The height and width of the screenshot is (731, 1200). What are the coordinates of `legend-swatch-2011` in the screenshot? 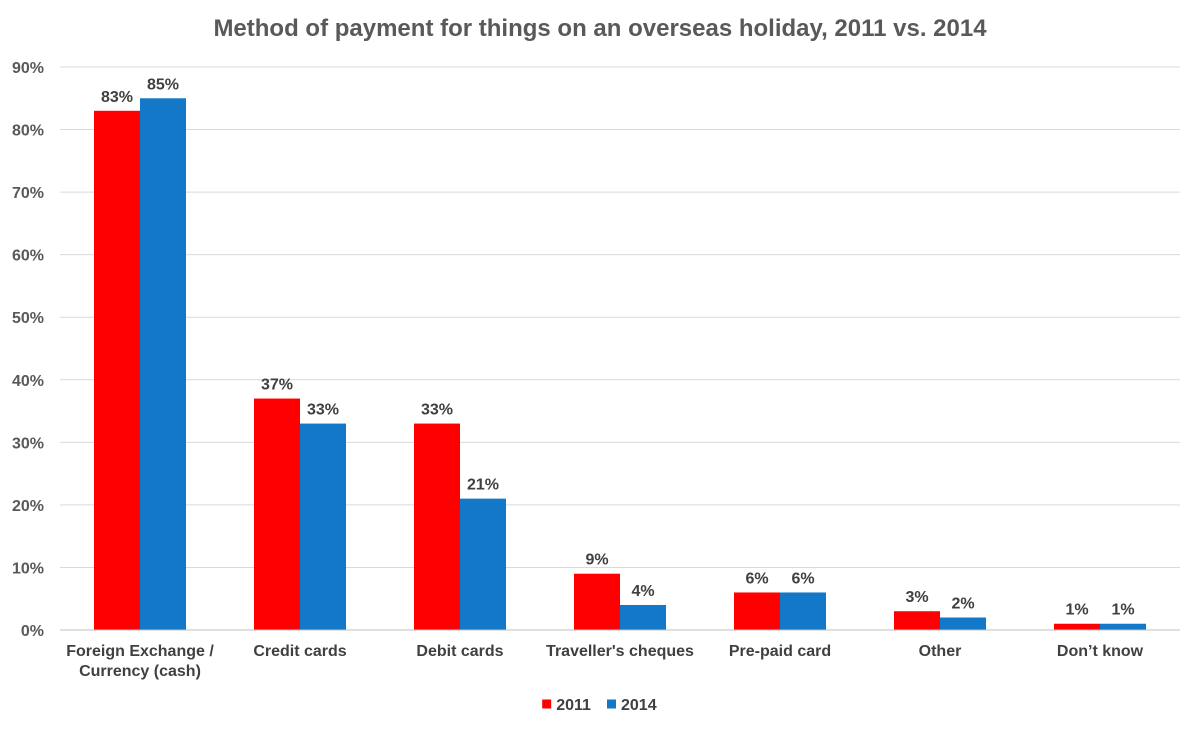 It's located at (547, 704).